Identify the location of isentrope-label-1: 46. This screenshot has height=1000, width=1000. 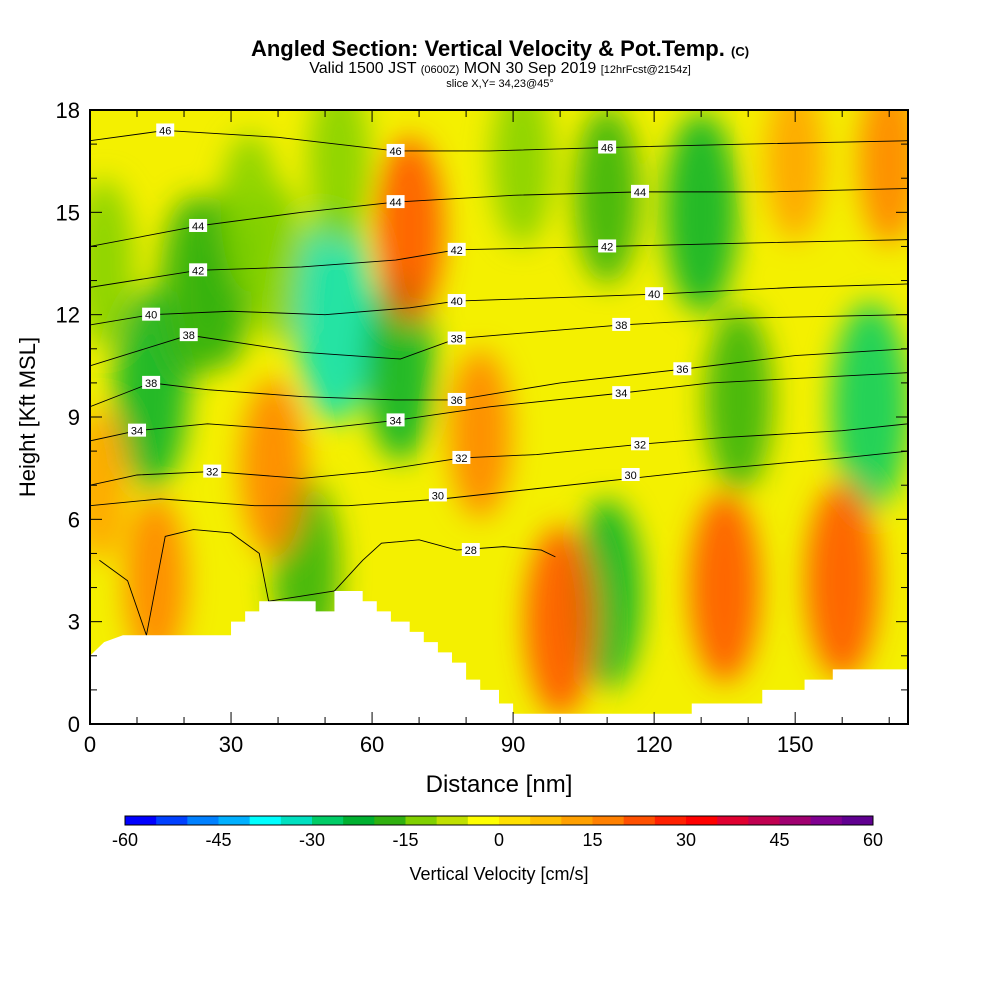
(395, 150).